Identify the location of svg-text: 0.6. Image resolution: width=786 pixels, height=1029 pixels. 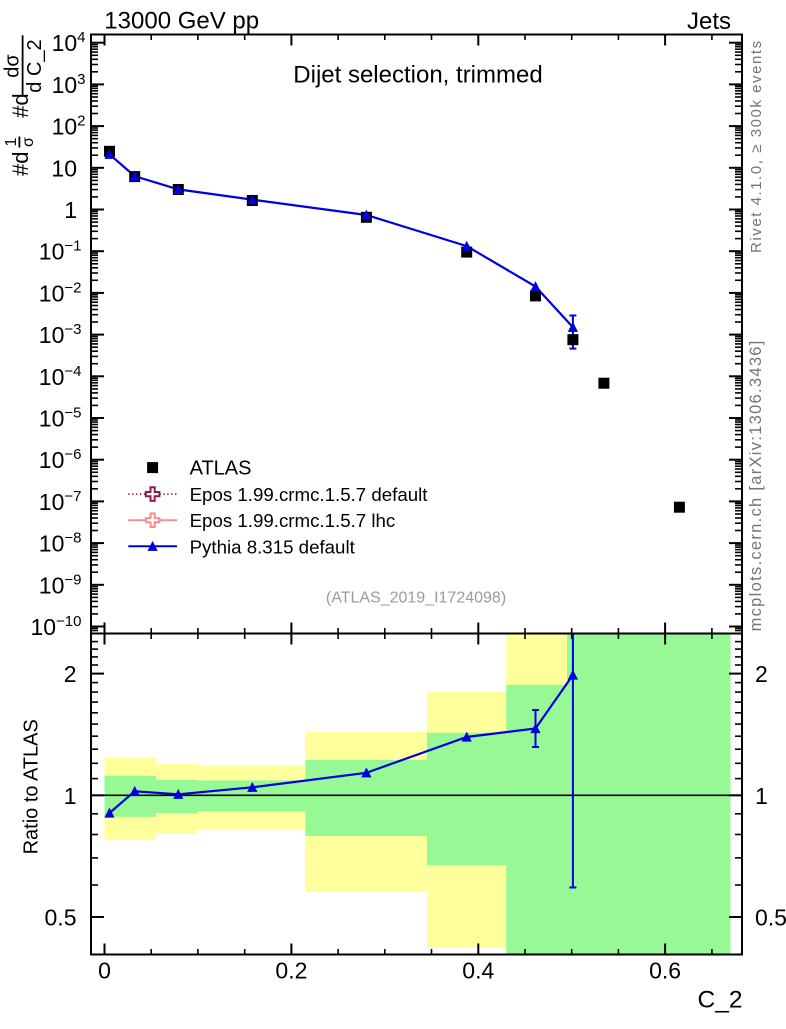
(665, 971).